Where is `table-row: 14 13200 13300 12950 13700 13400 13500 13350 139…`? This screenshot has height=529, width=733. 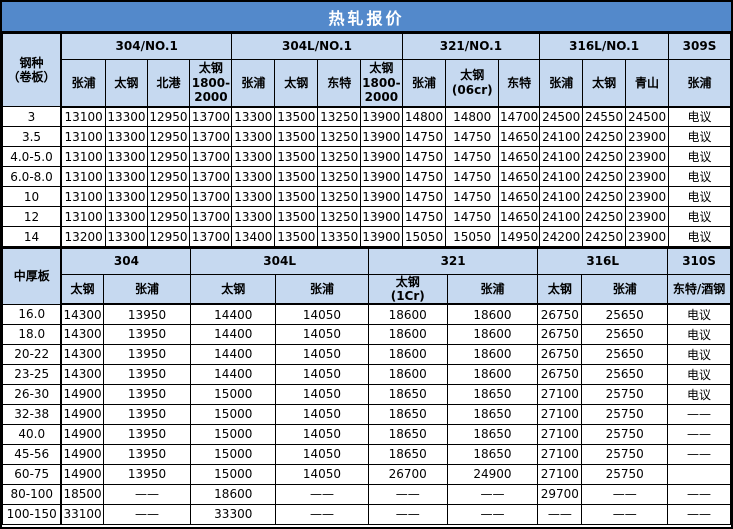
table-row: 14 13200 13300 12950 13700 13400 13500 13350 139… is located at coordinates (366, 236).